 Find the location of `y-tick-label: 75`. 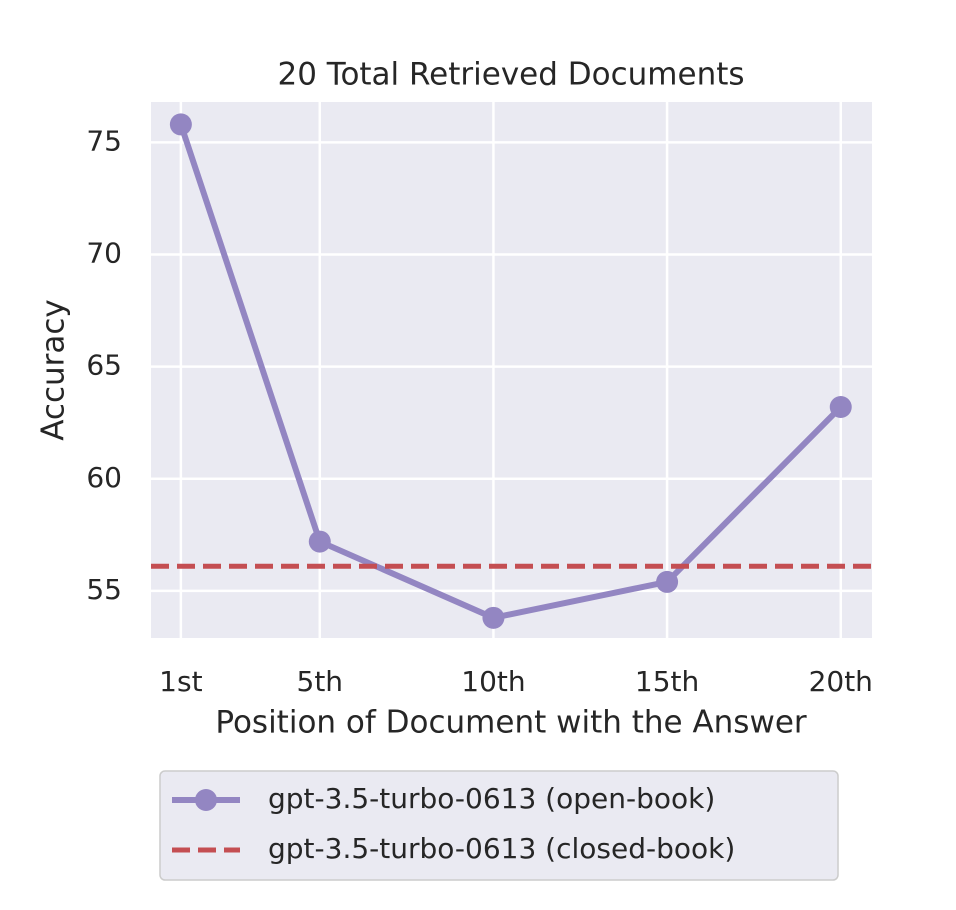

y-tick-label: 75 is located at coordinates (104, 140).